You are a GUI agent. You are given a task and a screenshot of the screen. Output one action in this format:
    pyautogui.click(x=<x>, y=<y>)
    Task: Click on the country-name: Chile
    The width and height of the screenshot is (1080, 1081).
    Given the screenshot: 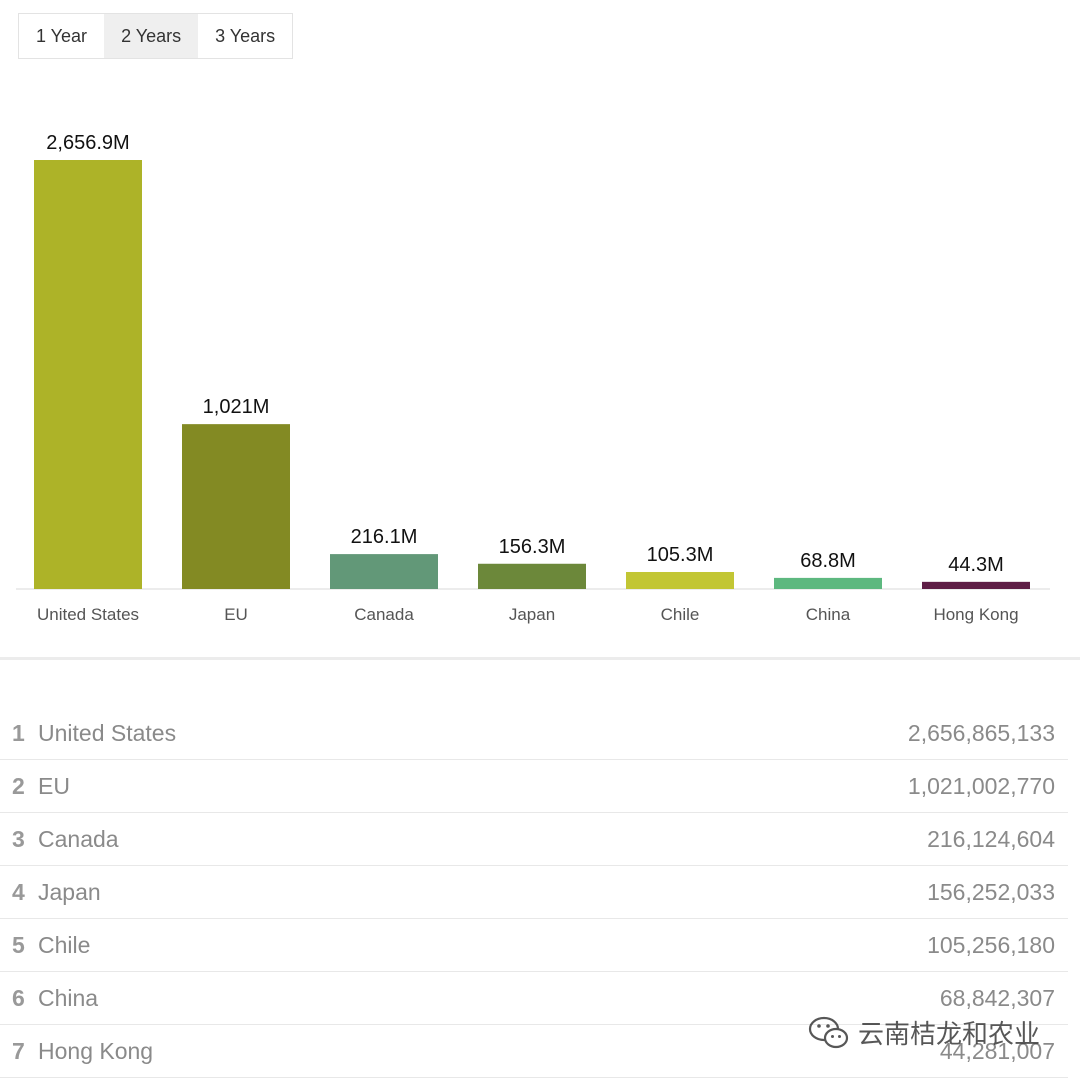 What is the action you would take?
    pyautogui.click(x=64, y=944)
    